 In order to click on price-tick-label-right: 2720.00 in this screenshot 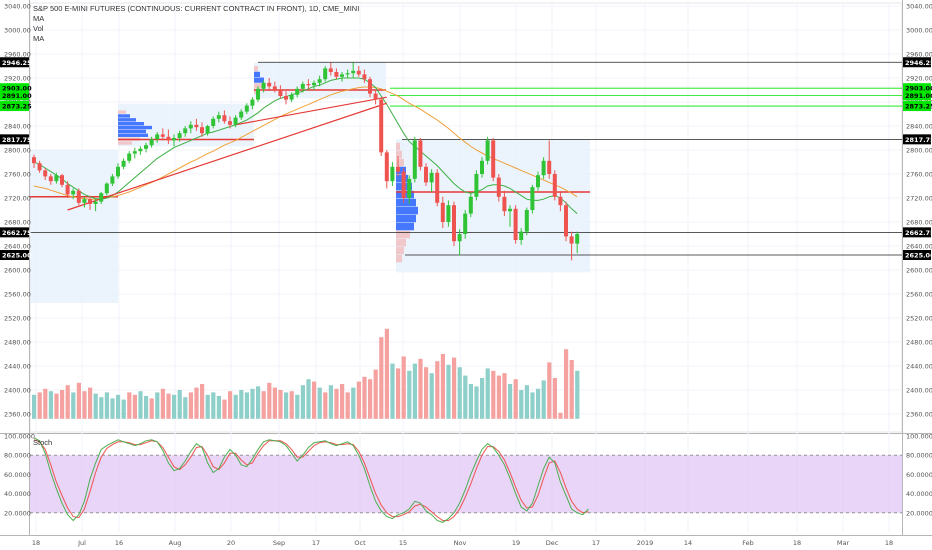, I will do `click(919, 199)`.